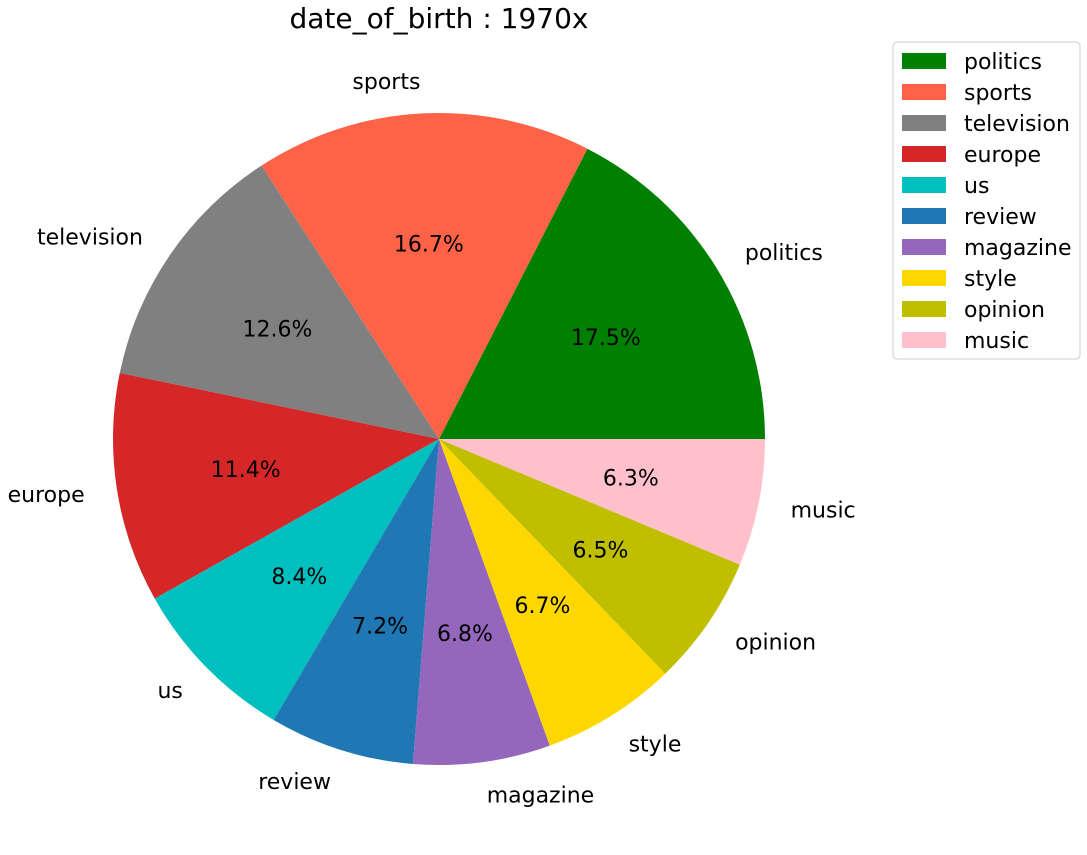 The width and height of the screenshot is (1087, 855). Describe the element at coordinates (775, 642) in the screenshot. I see `slice-label-opinion: opinion` at that location.